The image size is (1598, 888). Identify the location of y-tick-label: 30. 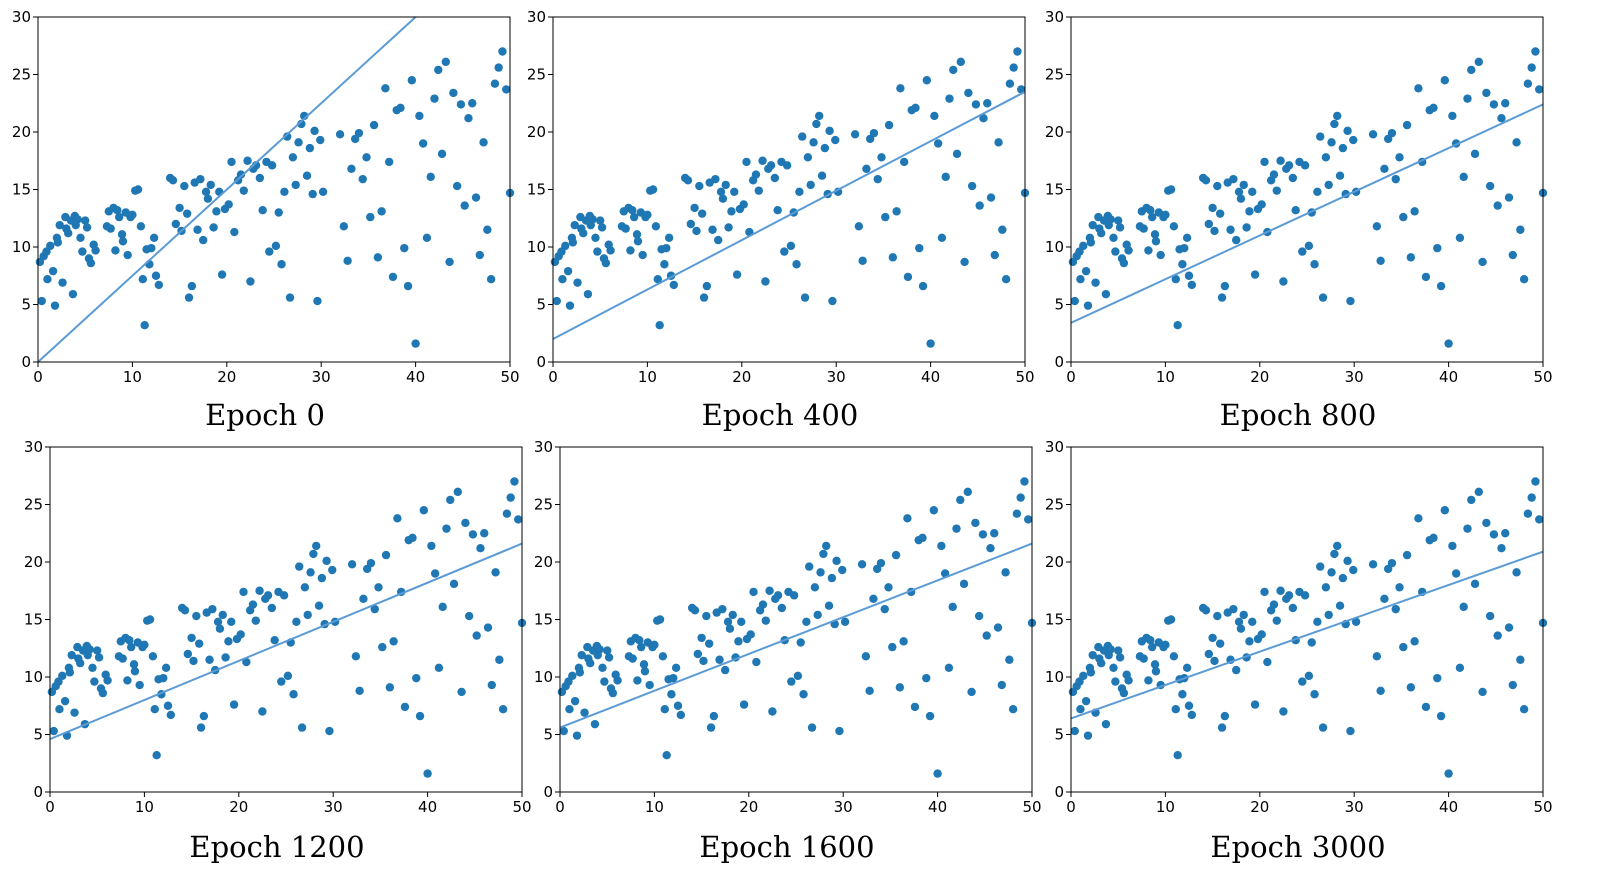
(543, 447).